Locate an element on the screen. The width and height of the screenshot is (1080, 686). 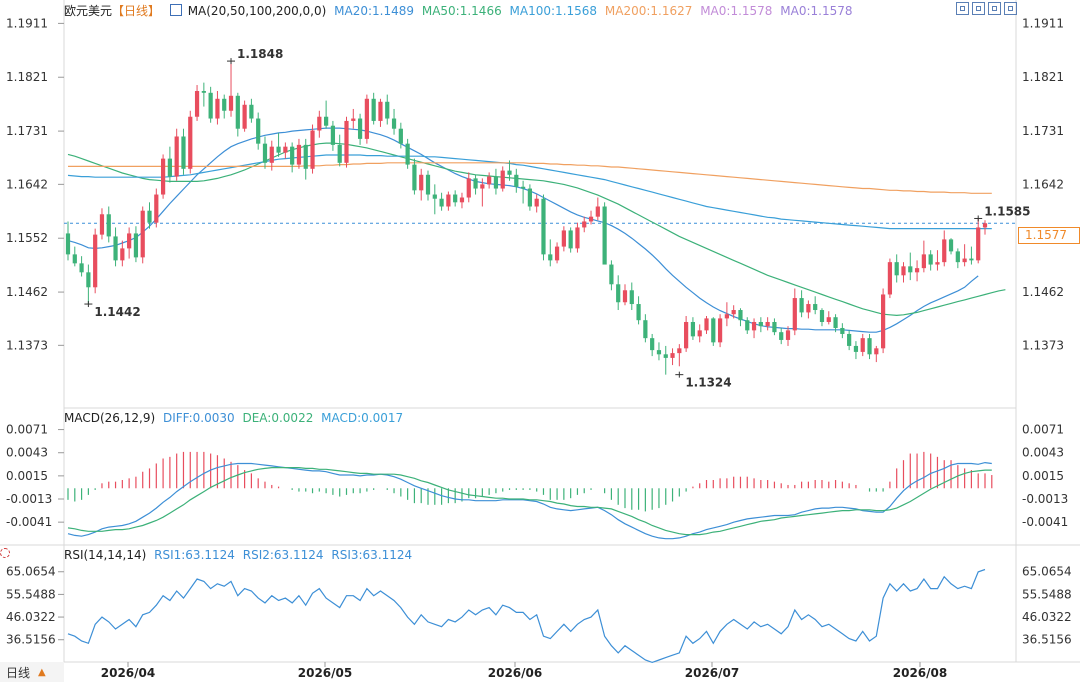
macd-tick-label-left: -0.0013 is located at coordinates (29, 499).